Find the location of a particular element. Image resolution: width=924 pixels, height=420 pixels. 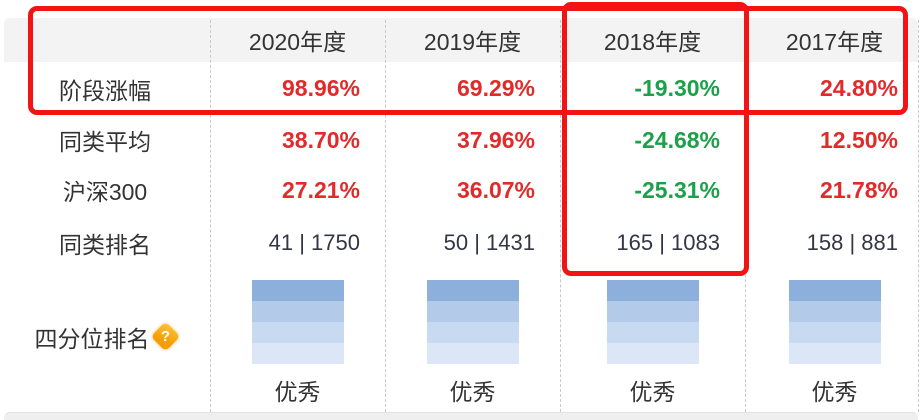

value-cell: 38.70% is located at coordinates (320, 139).